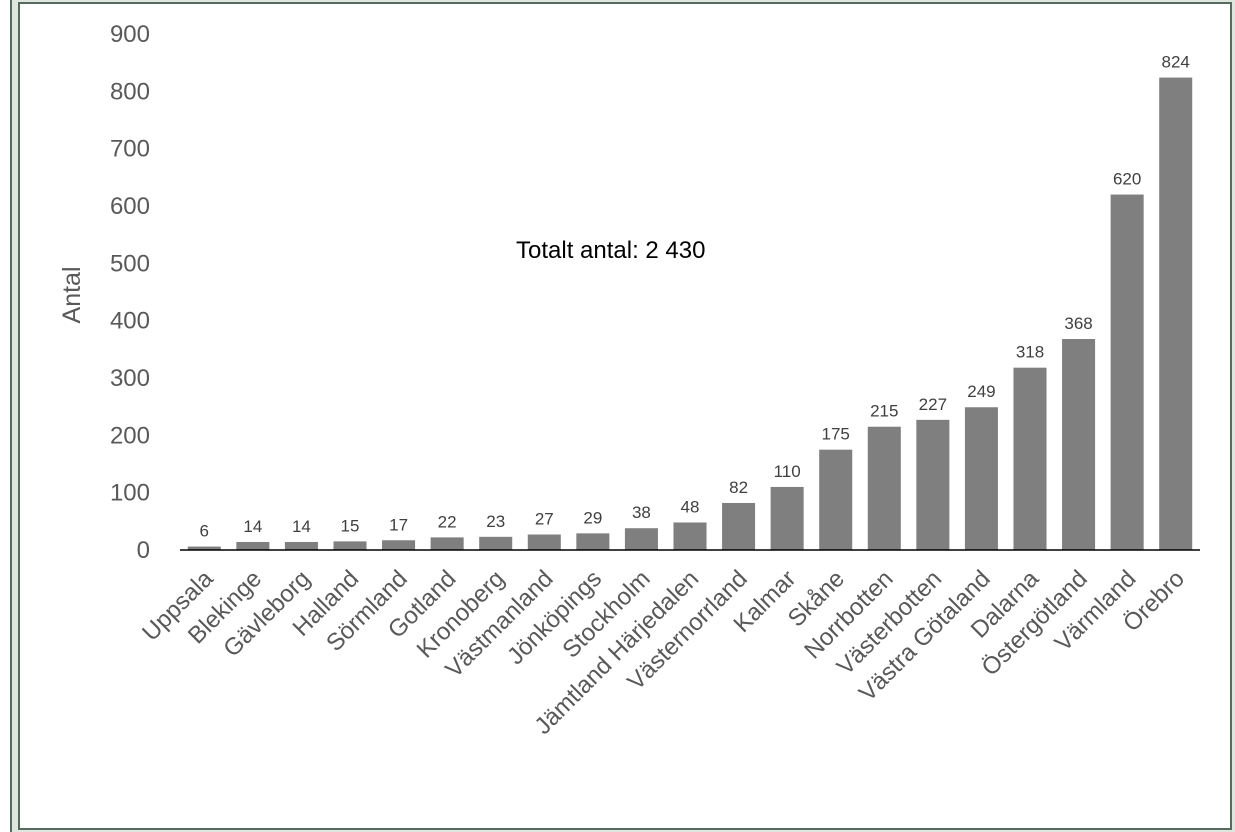 This screenshot has height=832, width=1235. Describe the element at coordinates (836, 434) in the screenshot. I see `data-label: 175` at that location.